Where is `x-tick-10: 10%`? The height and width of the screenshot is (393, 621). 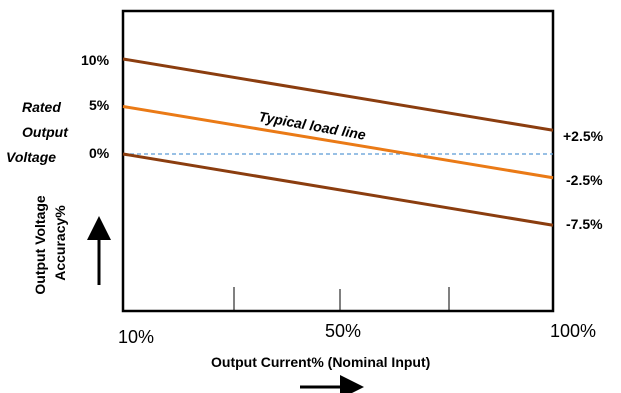 x-tick-10: 10% is located at coordinates (136, 337).